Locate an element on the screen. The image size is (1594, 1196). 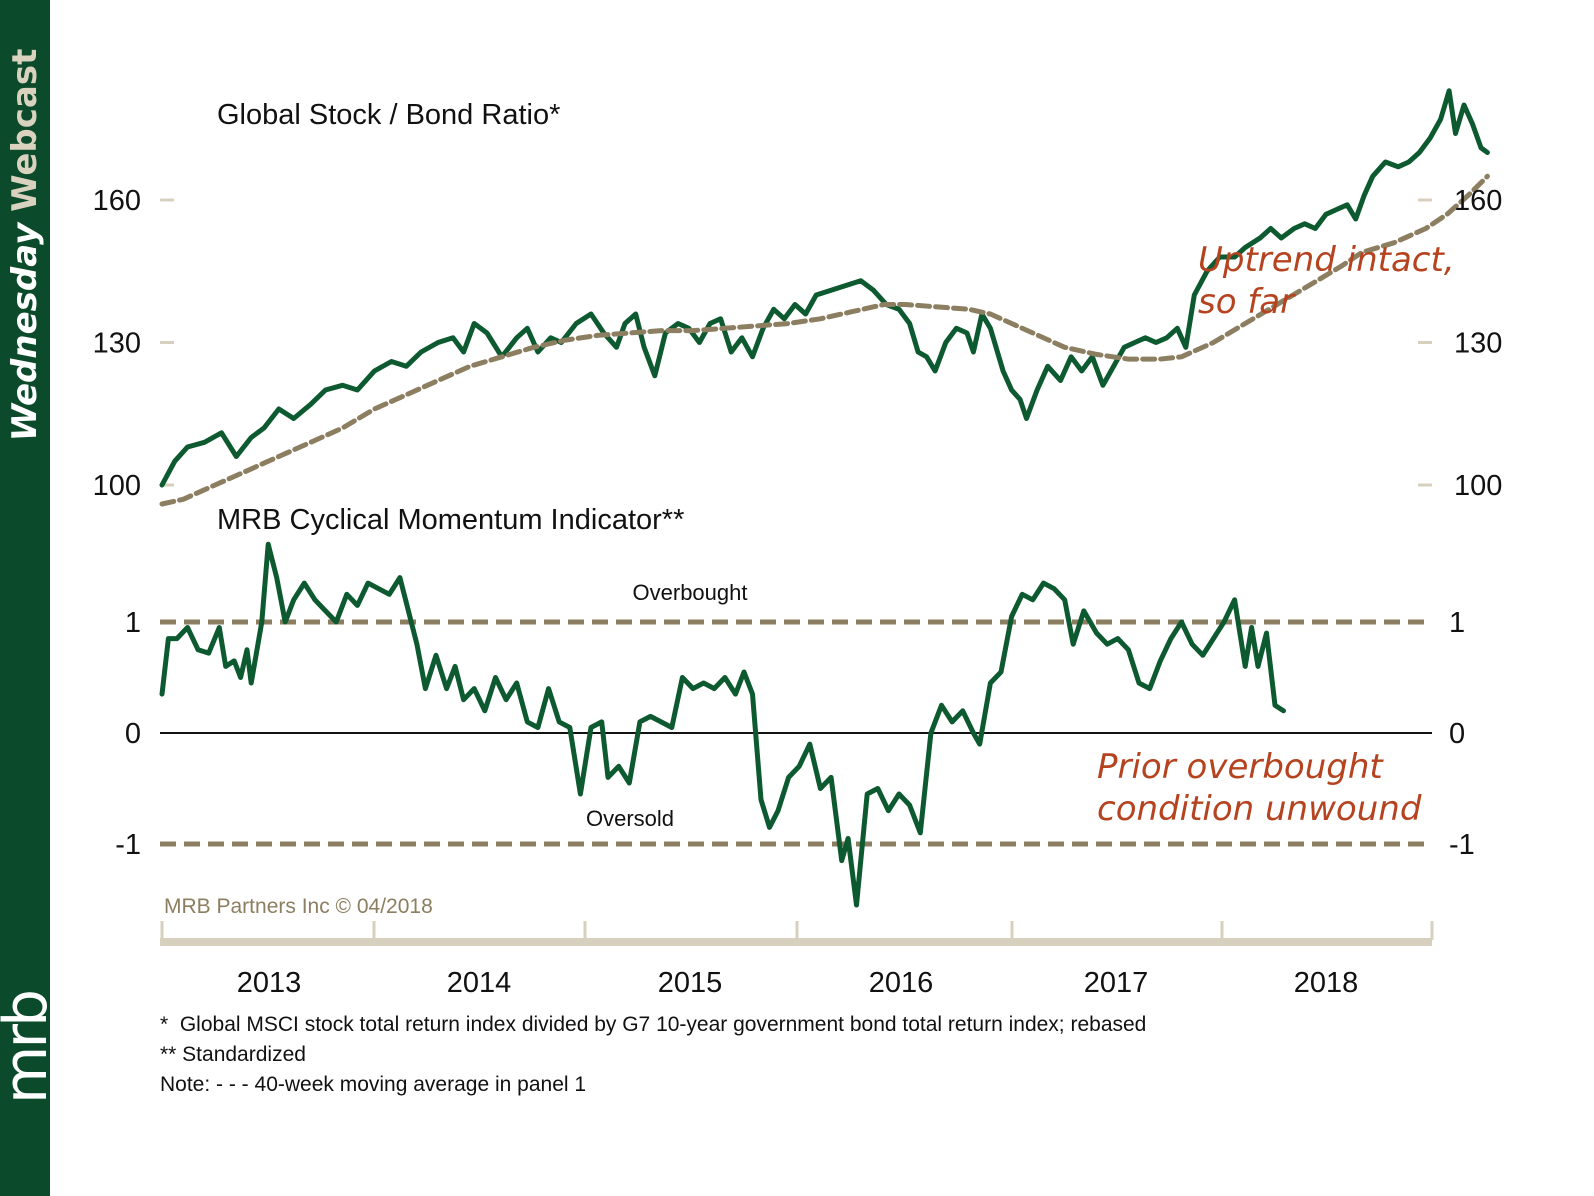
top-left-tick-label: 160 is located at coordinates (117, 201).